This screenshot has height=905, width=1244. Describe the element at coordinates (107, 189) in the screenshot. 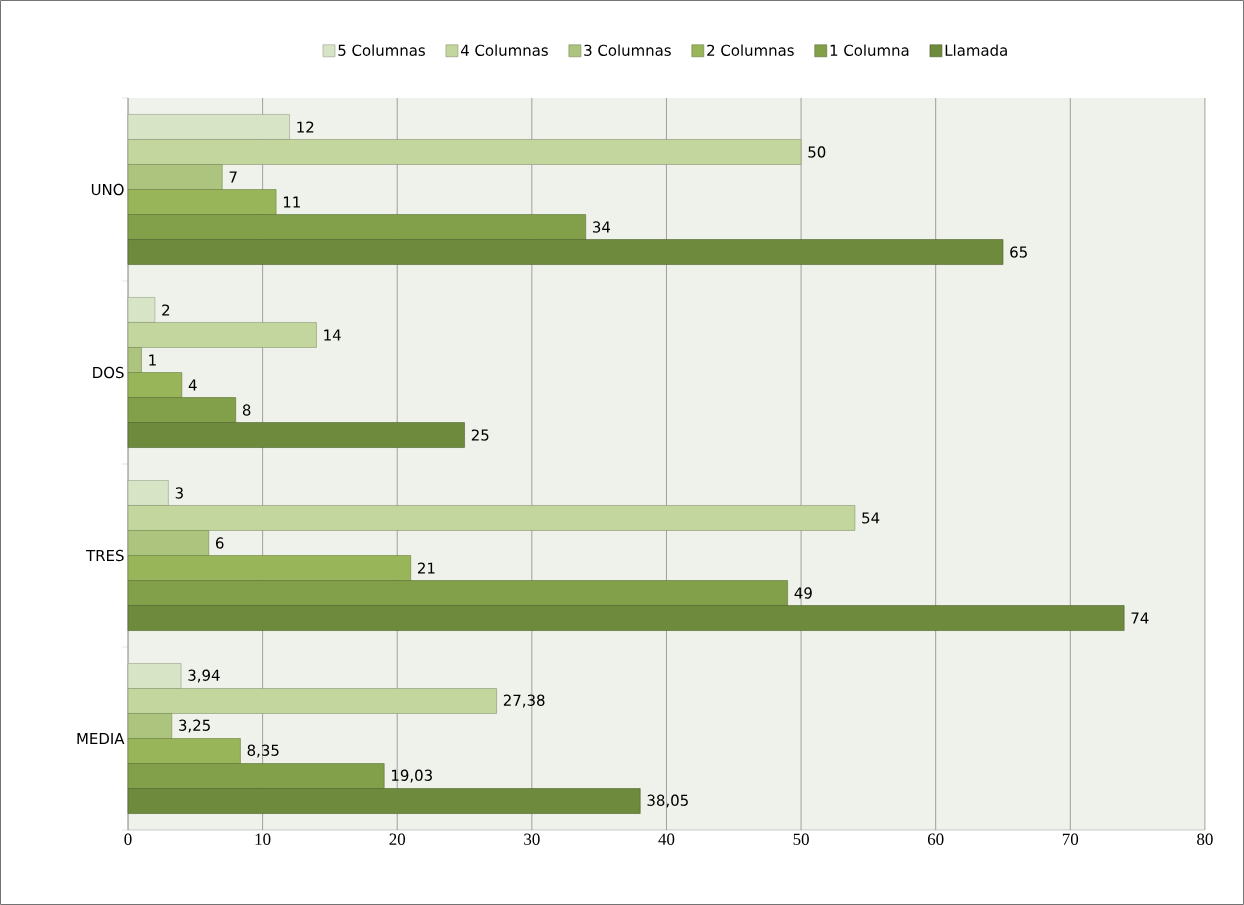

I see `y-tick-label: UNO` at that location.